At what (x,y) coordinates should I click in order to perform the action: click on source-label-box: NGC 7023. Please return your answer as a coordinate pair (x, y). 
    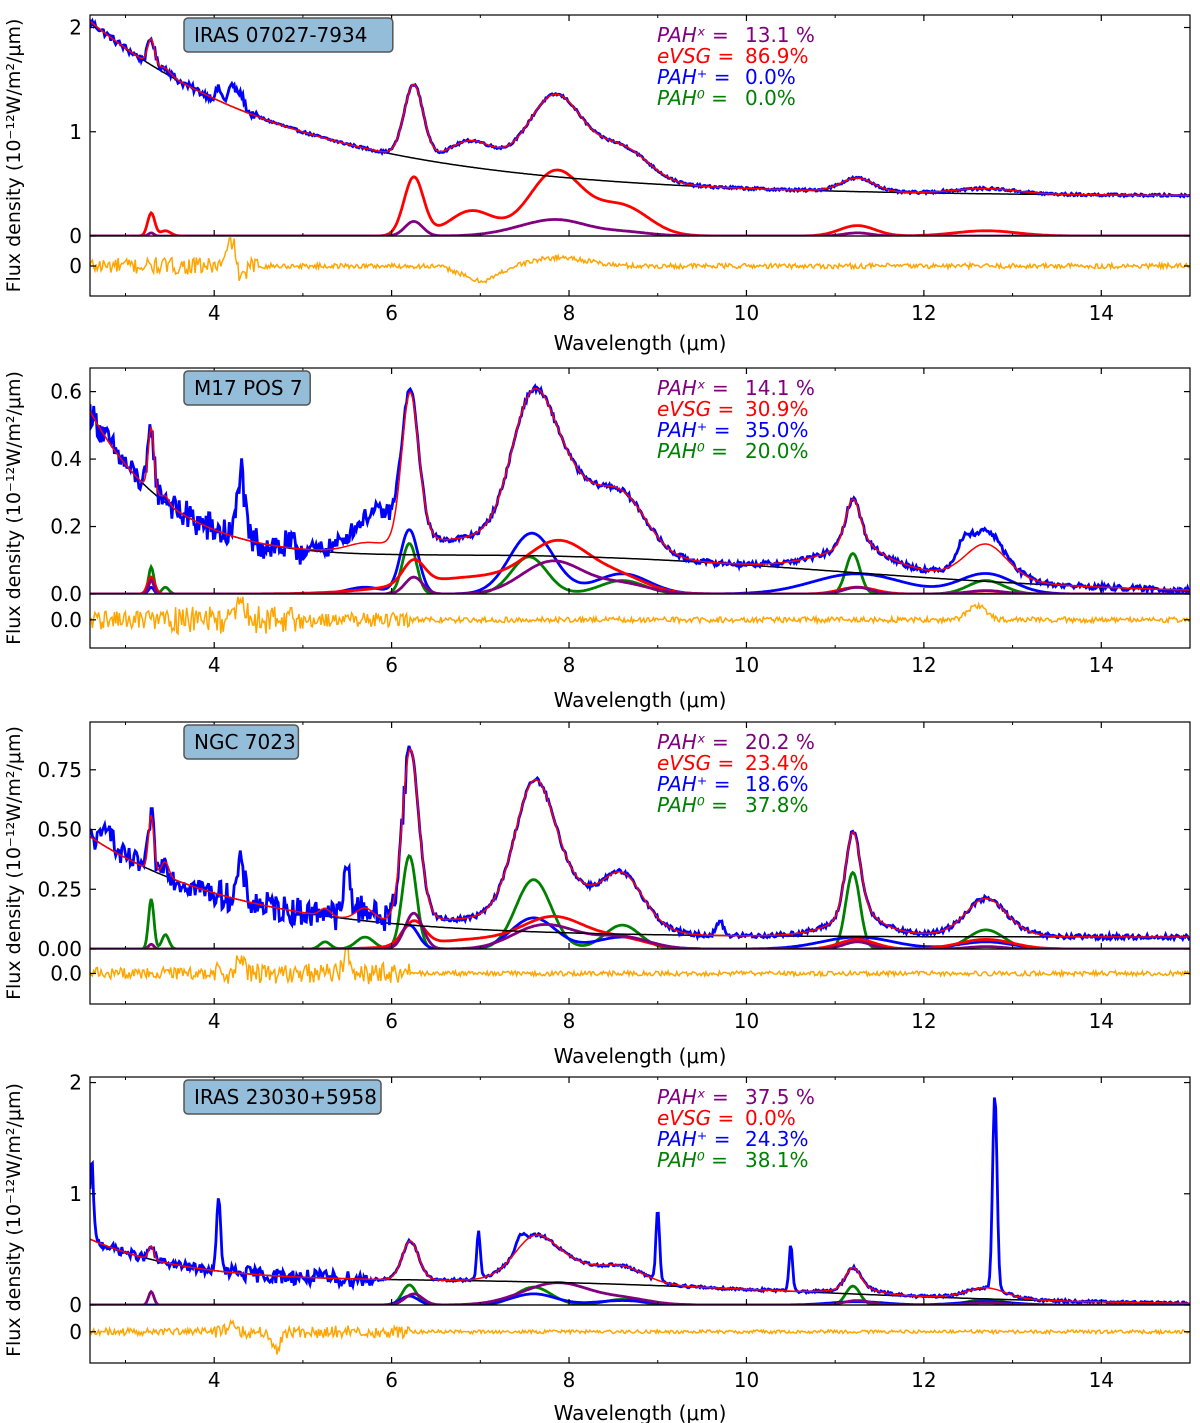
    Looking at the image, I should click on (241, 742).